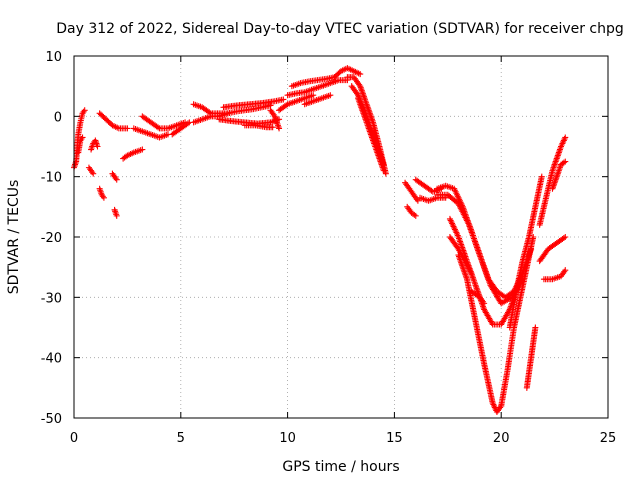 The width and height of the screenshot is (640, 480). Describe the element at coordinates (51, 359) in the screenshot. I see `y-tick-label: -40` at that location.